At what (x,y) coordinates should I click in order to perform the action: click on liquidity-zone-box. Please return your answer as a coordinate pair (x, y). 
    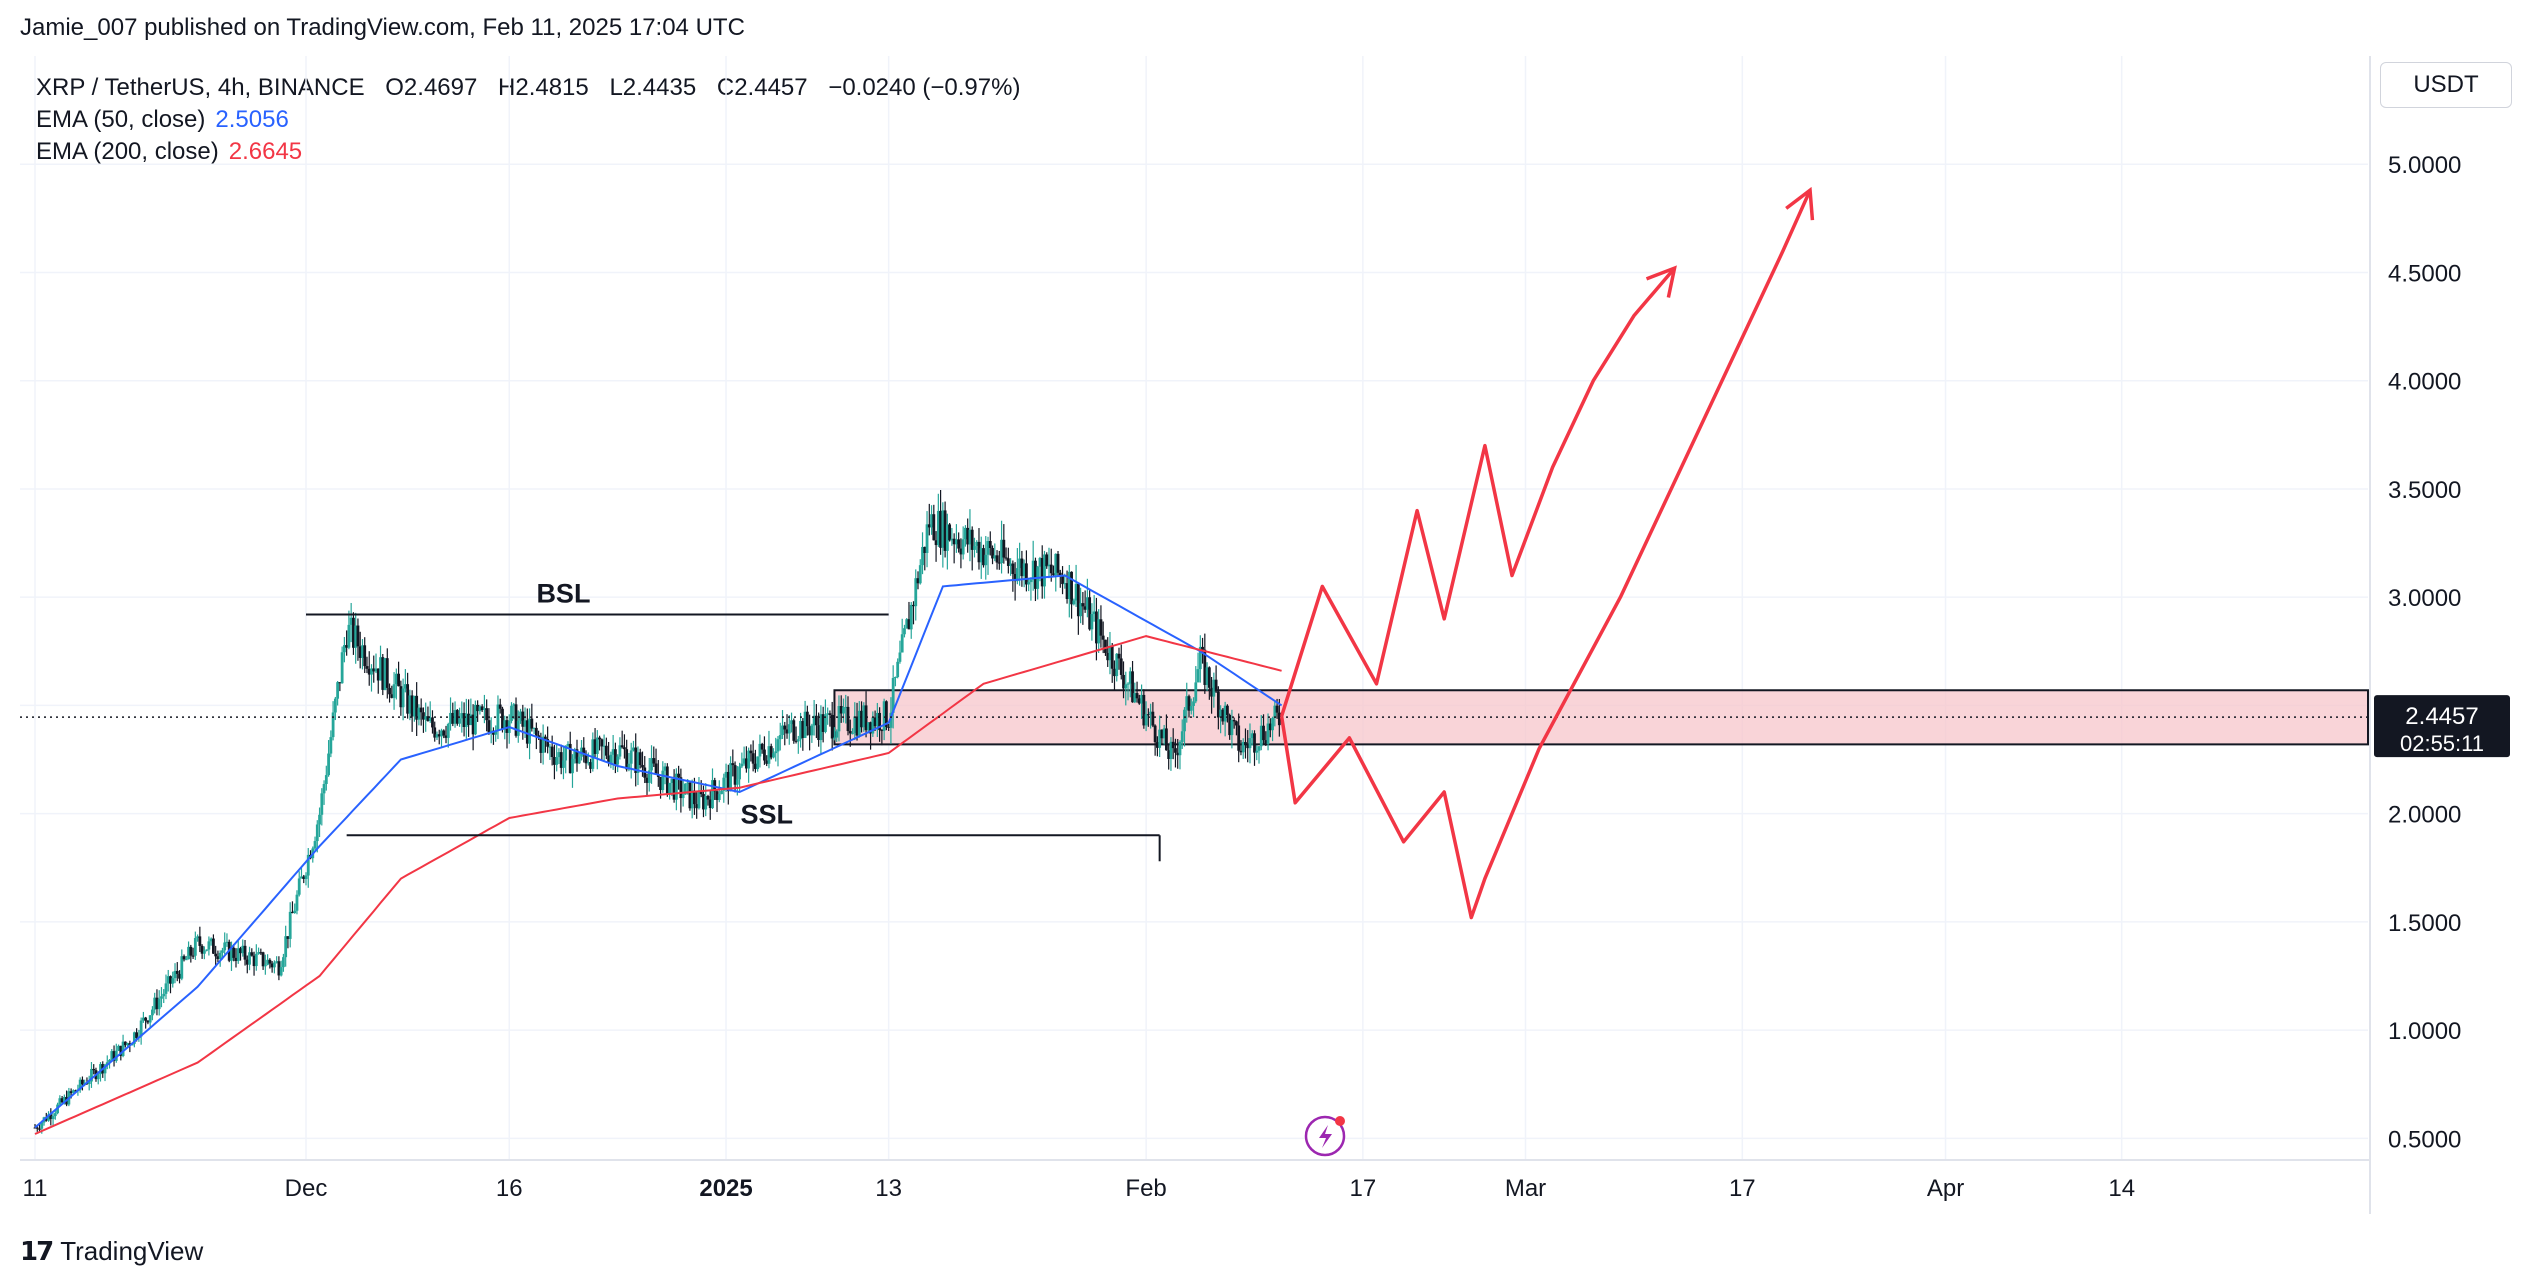
    Looking at the image, I should click on (1601, 717).